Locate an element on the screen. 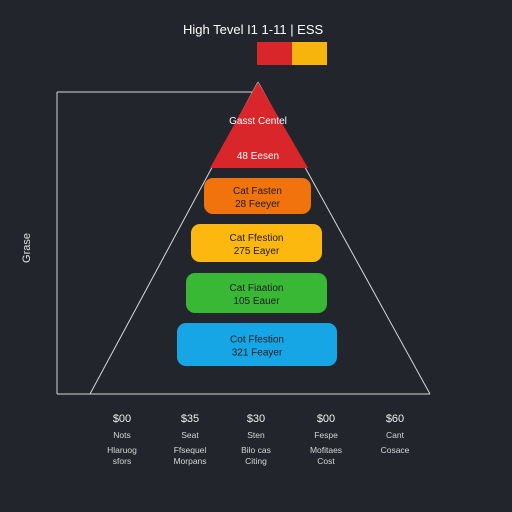 Image resolution: width=512 pixels, height=512 pixels. tier-2: Cat Fasten 28 Feeyer is located at coordinates (257, 196).